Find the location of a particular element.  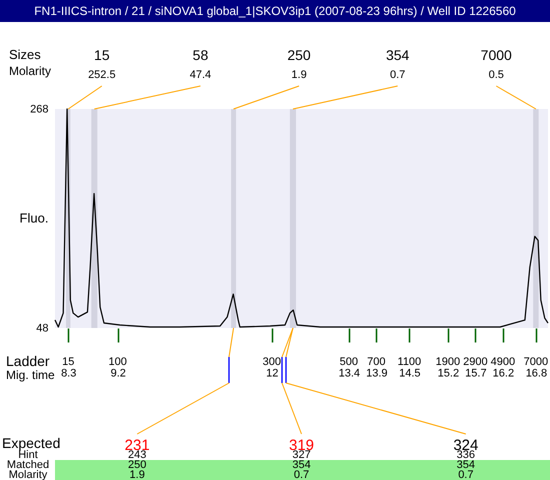

x-tick-label: 16.8 is located at coordinates (537, 374).